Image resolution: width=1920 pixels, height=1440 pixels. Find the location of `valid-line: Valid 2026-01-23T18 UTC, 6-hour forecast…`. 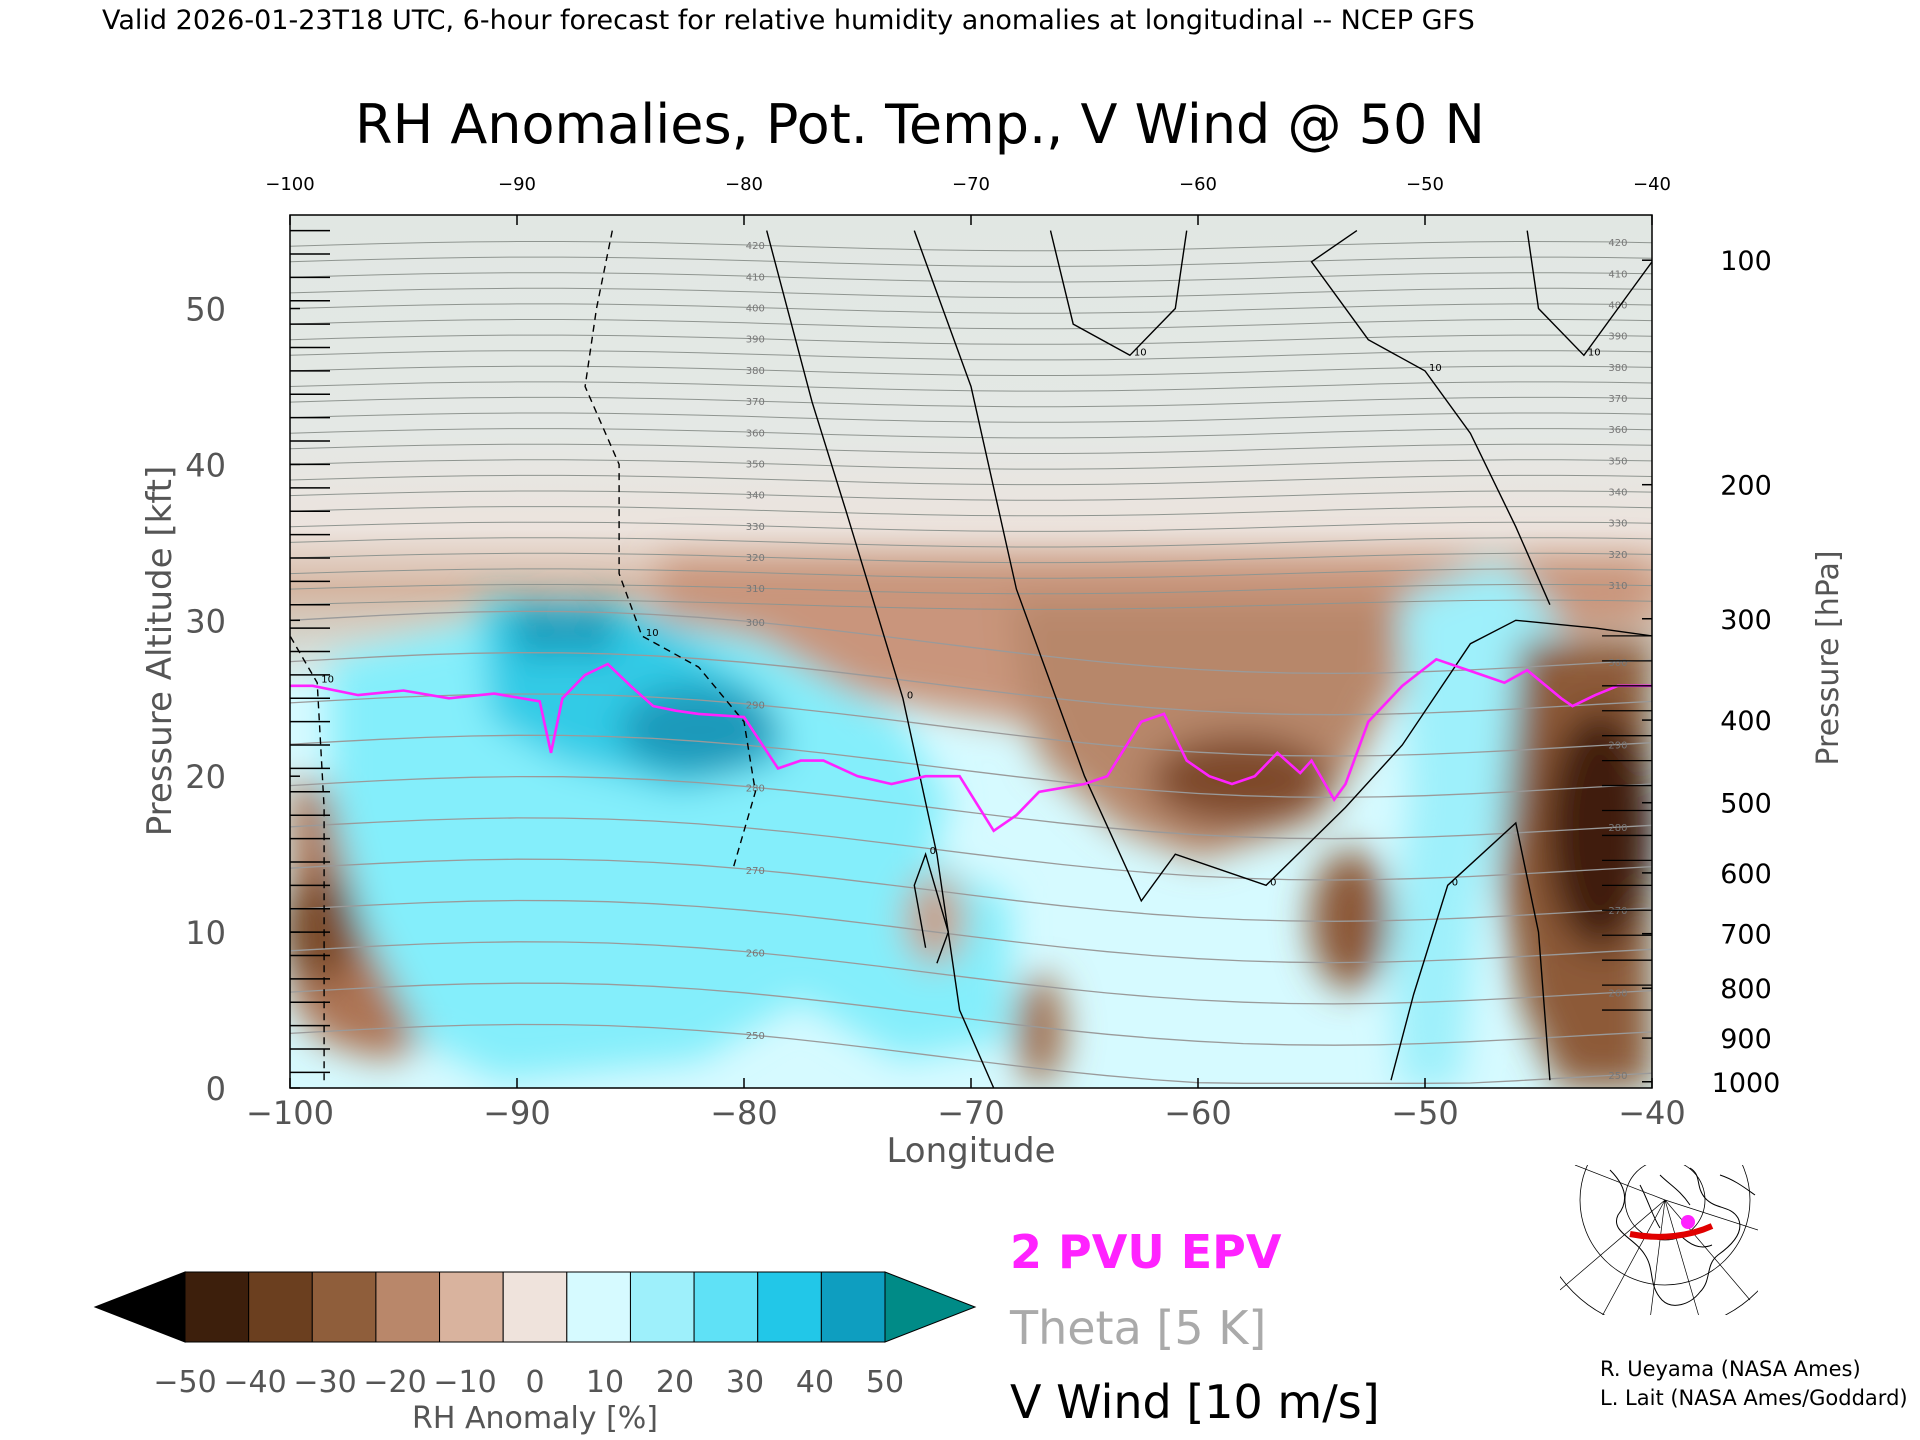

valid-line: Valid 2026-01-23T18 UTC, 6-hour forecast… is located at coordinates (788, 20).